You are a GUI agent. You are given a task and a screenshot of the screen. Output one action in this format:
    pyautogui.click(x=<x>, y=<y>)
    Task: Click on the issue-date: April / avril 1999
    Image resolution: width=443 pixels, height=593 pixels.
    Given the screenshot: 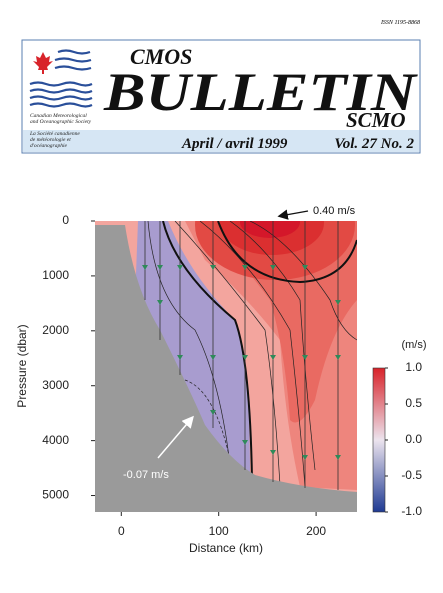 What is the action you would take?
    pyautogui.click(x=234, y=144)
    